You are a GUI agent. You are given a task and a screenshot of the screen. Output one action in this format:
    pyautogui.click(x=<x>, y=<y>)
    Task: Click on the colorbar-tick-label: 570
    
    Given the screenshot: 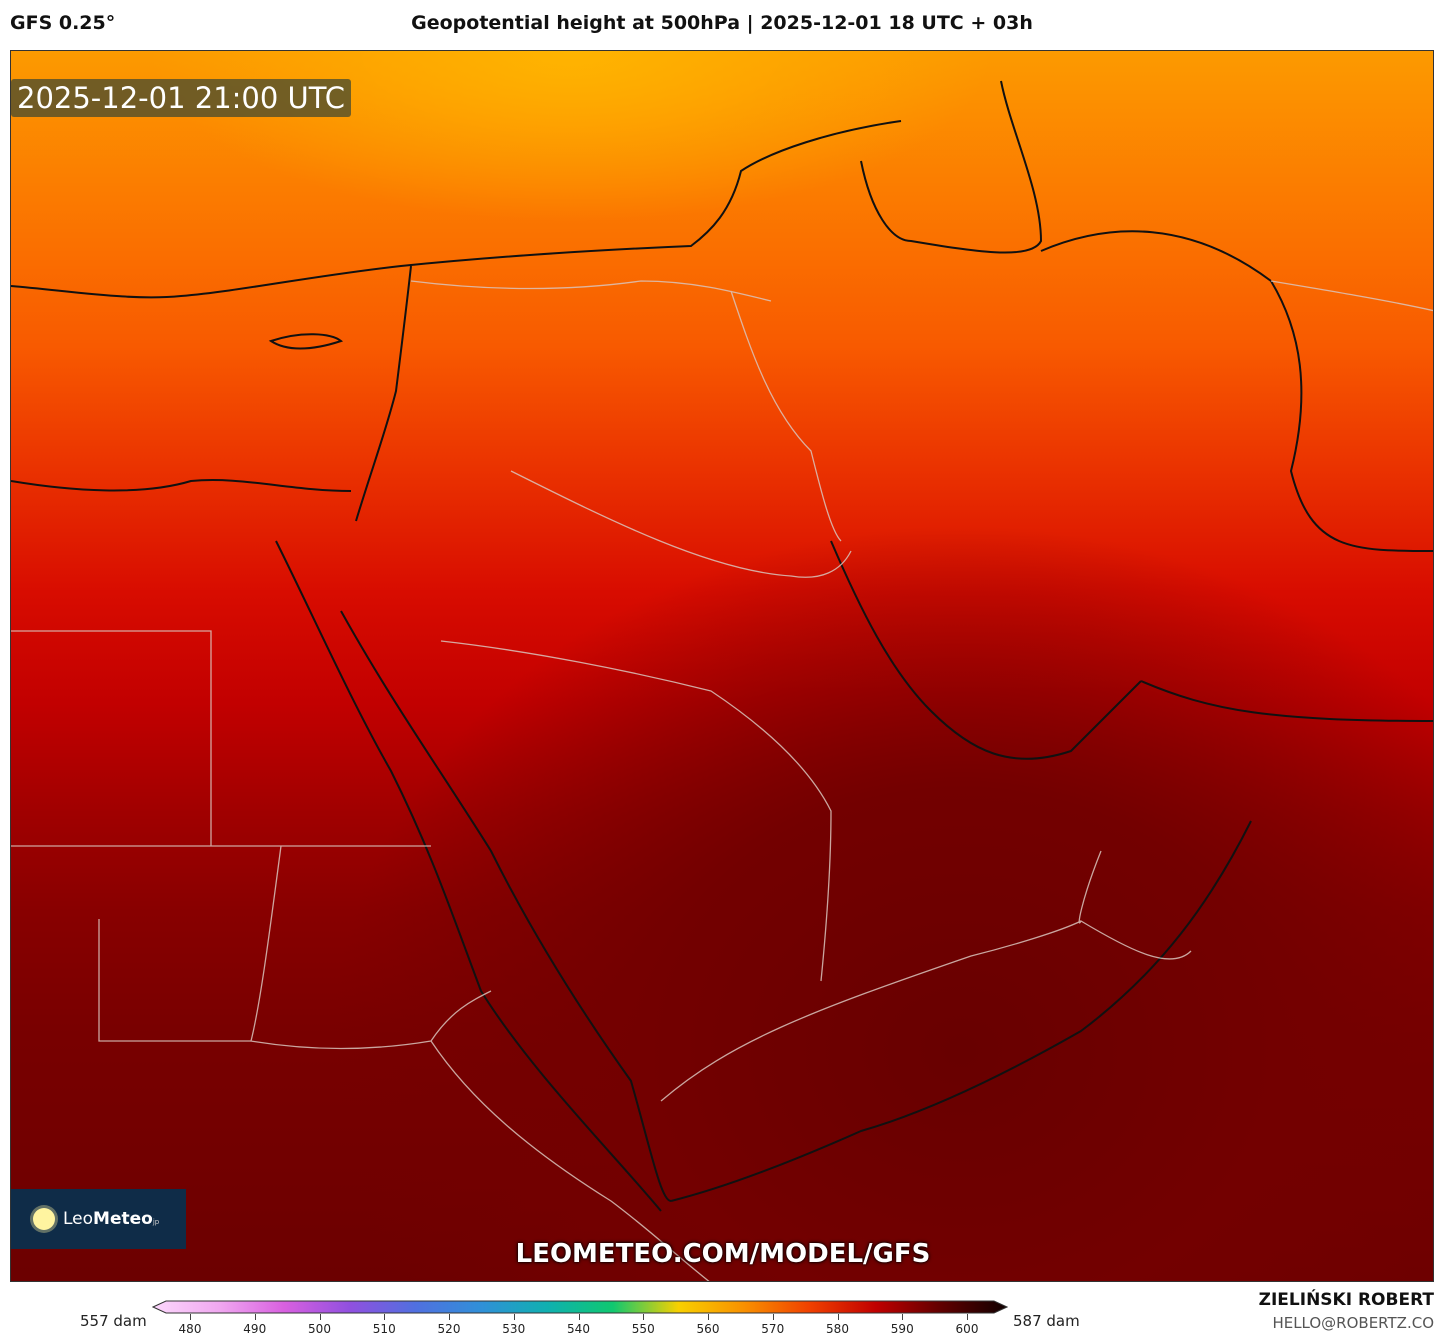 What is the action you would take?
    pyautogui.click(x=773, y=1329)
    